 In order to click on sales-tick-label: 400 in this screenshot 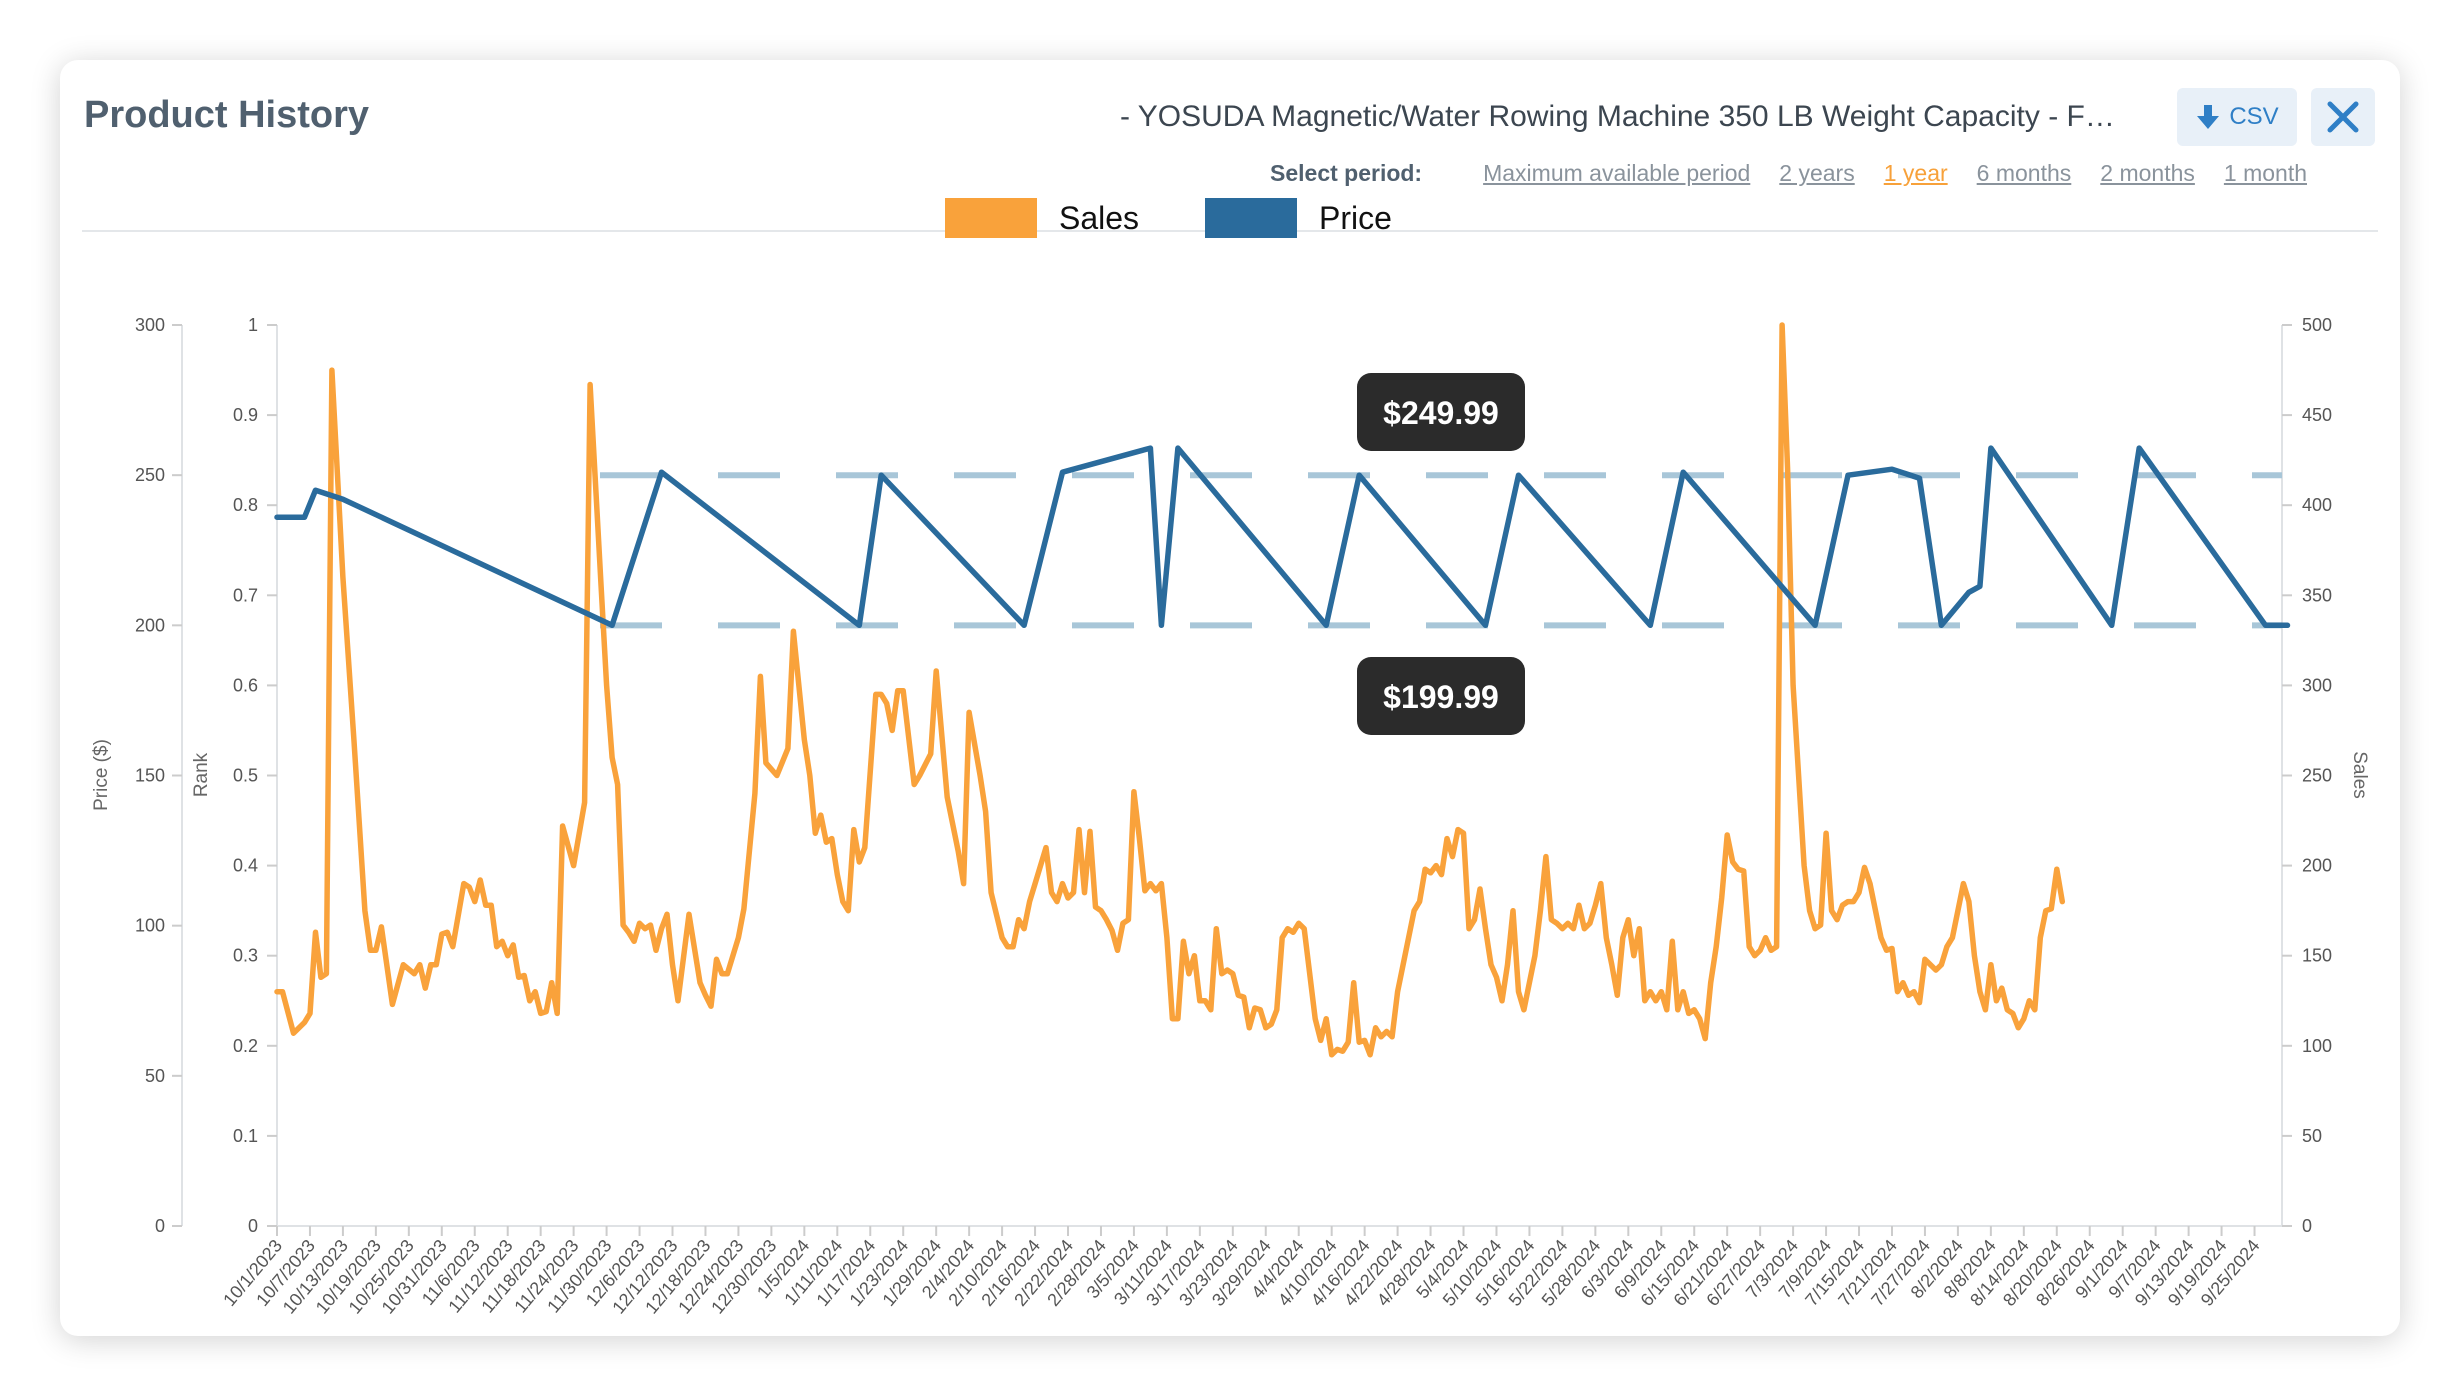, I will do `click(2317, 505)`.